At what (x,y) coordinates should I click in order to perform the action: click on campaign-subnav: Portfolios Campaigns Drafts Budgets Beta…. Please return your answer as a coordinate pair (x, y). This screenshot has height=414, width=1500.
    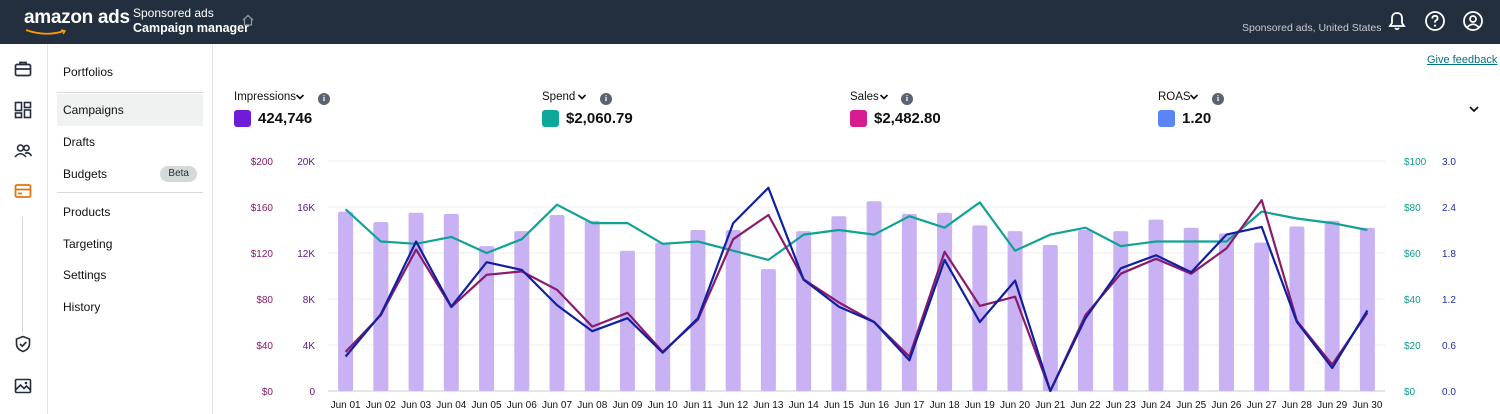
    Looking at the image, I should click on (130, 229).